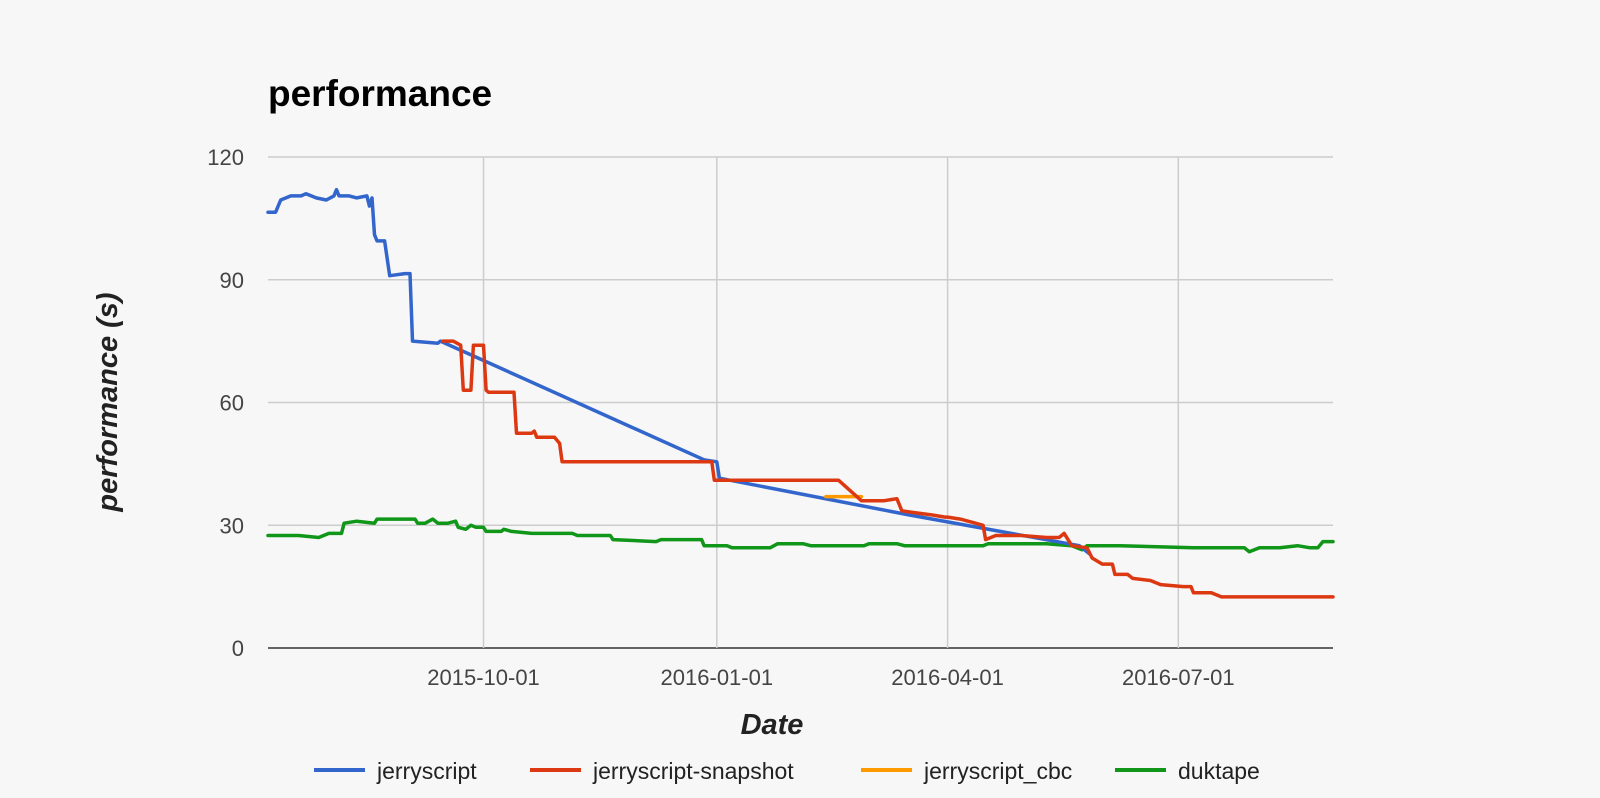 The image size is (1600, 798). What do you see at coordinates (997, 771) in the screenshot?
I see `legend-label-jerryscript_cbc: jerryscript_cbc` at bounding box center [997, 771].